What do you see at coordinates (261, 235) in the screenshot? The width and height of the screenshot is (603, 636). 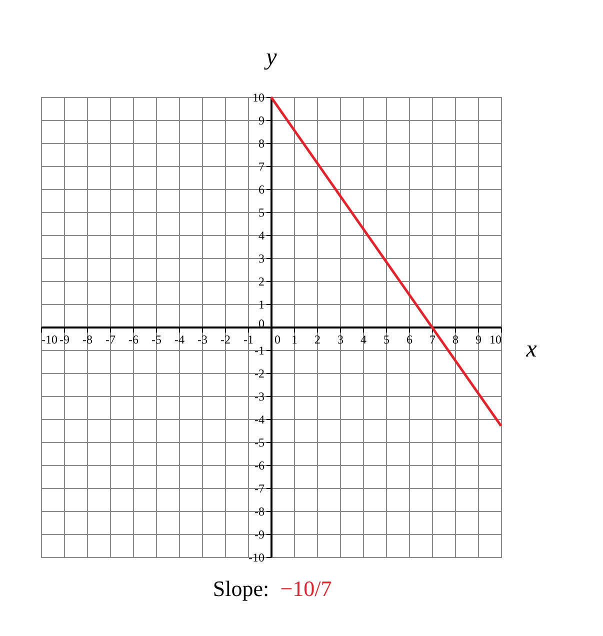 I see `y-tick-label: 4` at bounding box center [261, 235].